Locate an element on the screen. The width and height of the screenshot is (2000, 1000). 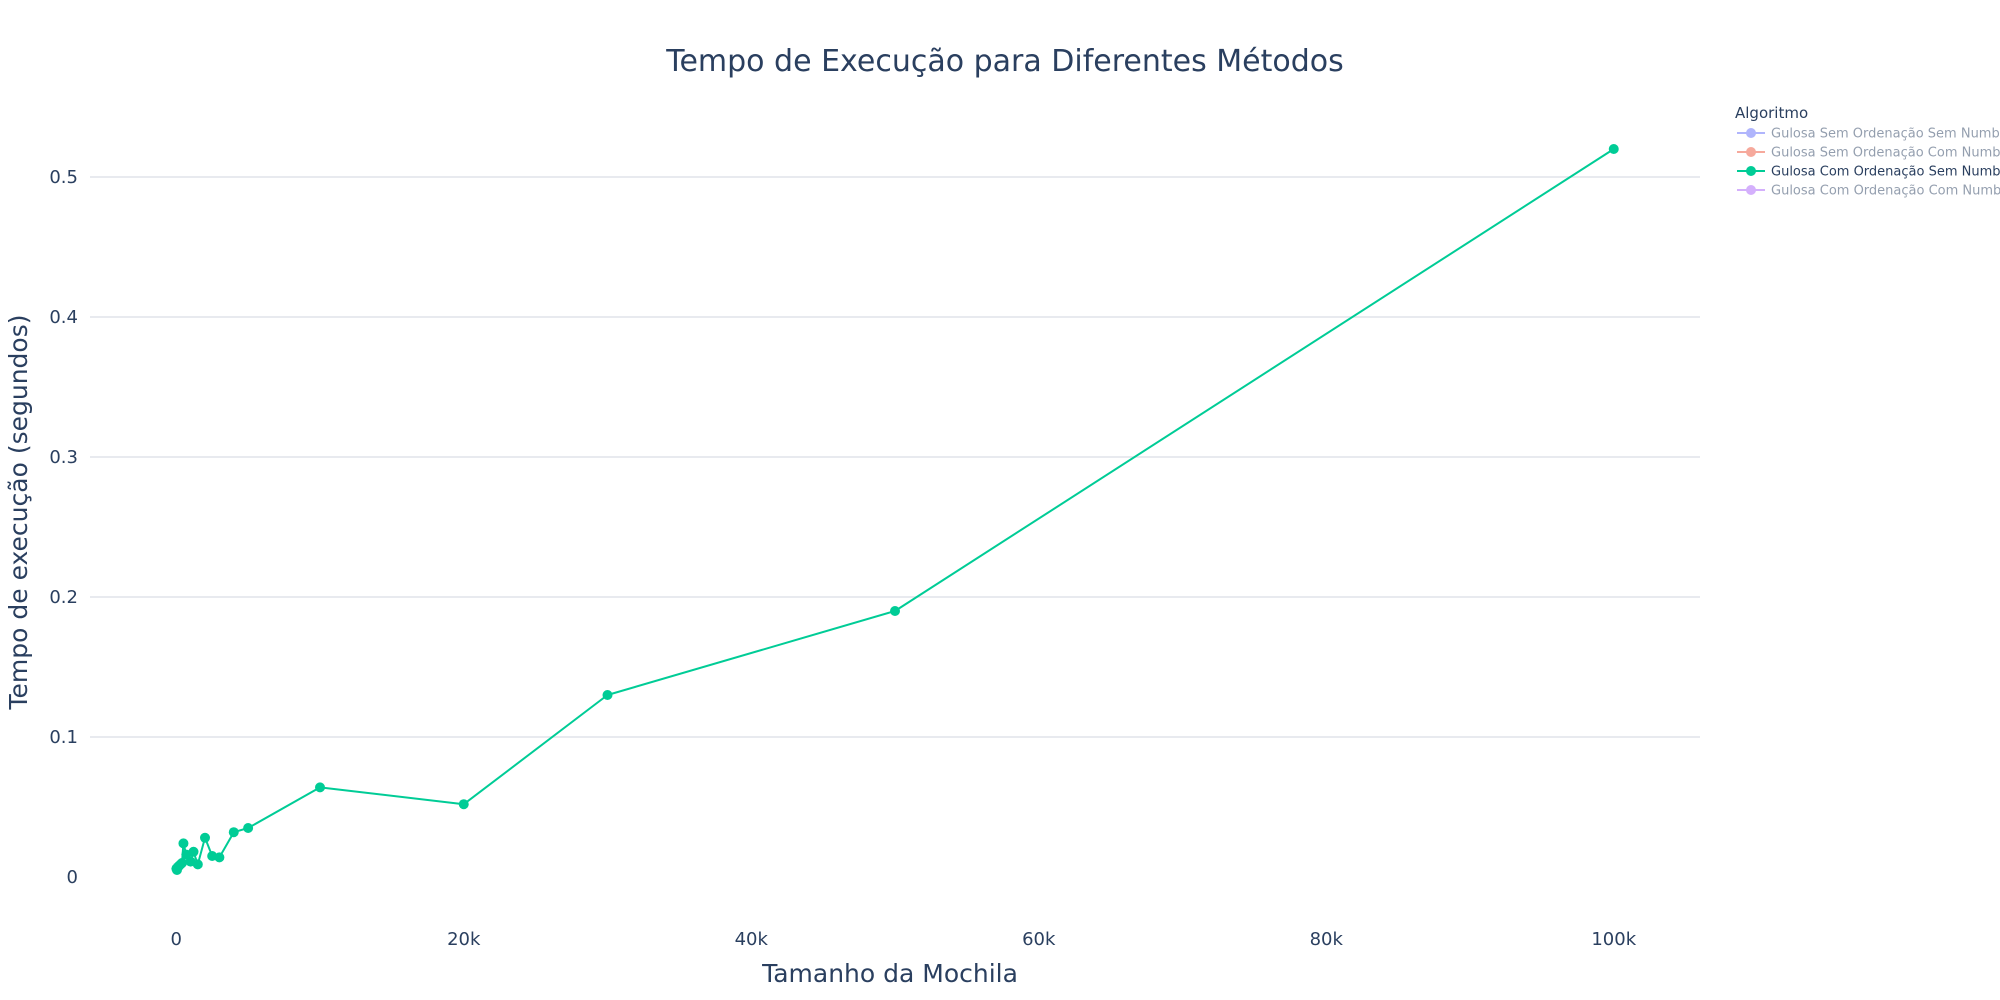
x-axis-ticks: 0 20k 40k 60k 80k 100k is located at coordinates (904, 939).